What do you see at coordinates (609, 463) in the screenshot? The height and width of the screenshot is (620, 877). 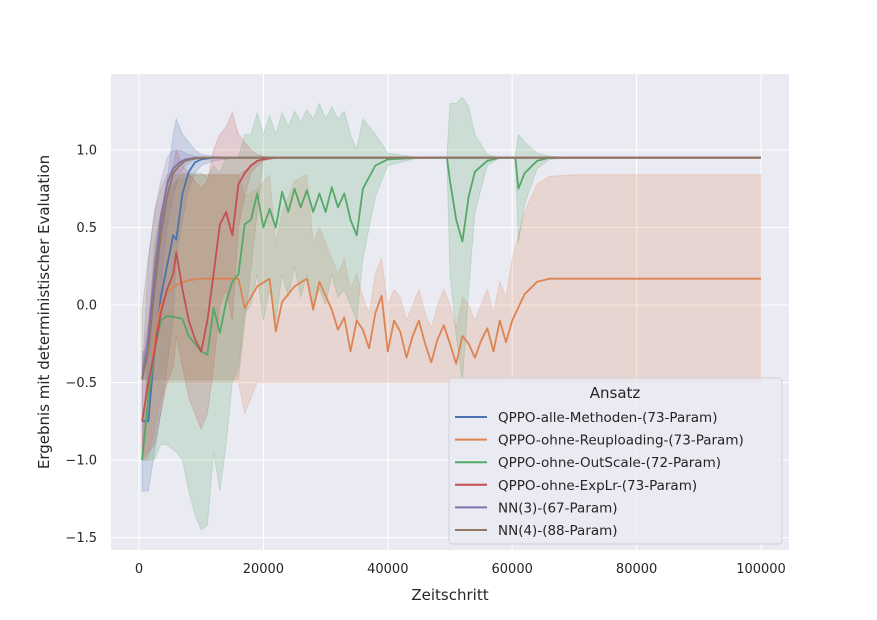 I see `legend-entry-2: QPPO-ohne-OutScale-(72-Param)` at bounding box center [609, 463].